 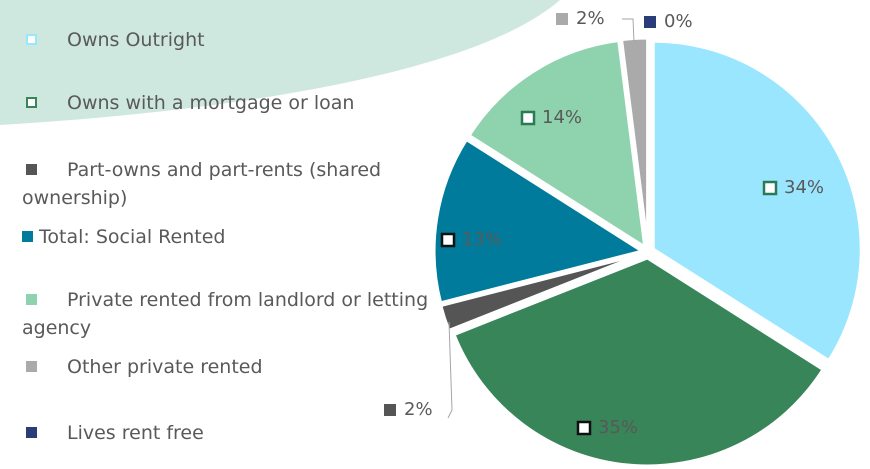 What do you see at coordinates (804, 187) in the screenshot?
I see `data-label: 34%` at bounding box center [804, 187].